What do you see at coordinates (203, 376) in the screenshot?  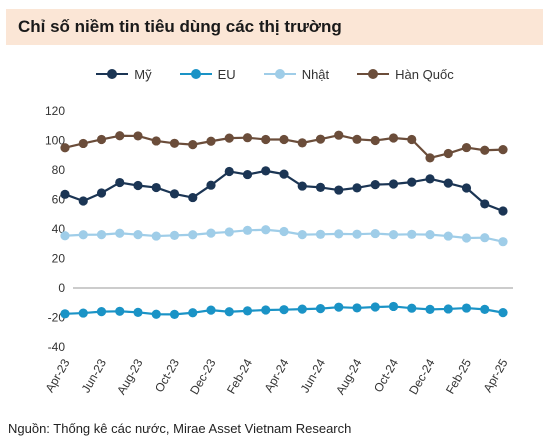 I see `x-tick-label: Dec-23` at bounding box center [203, 376].